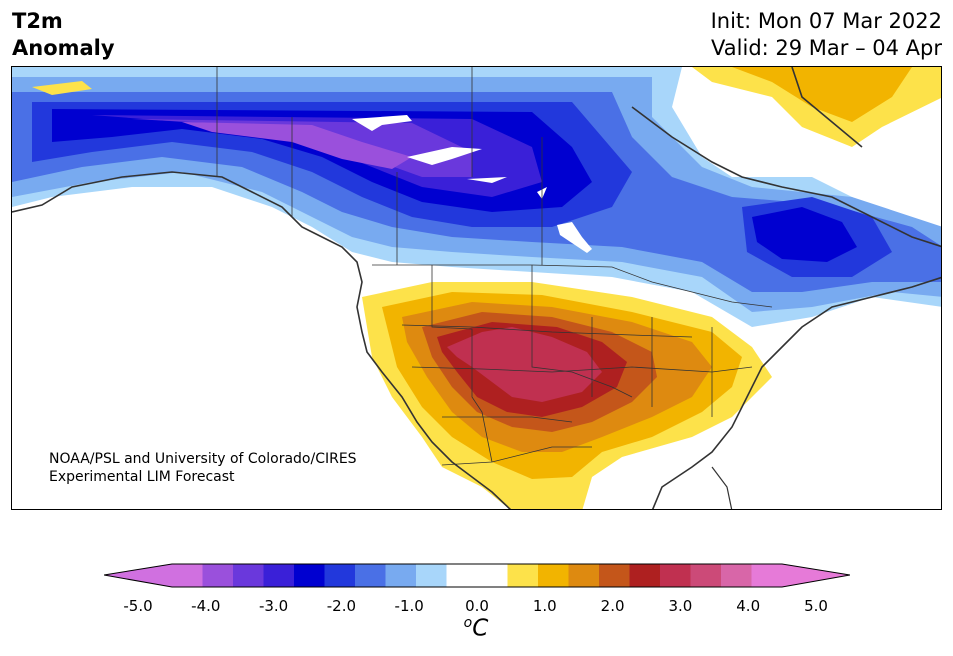  Describe the element at coordinates (480, 628) in the screenshot. I see `unit-letter: C` at that location.